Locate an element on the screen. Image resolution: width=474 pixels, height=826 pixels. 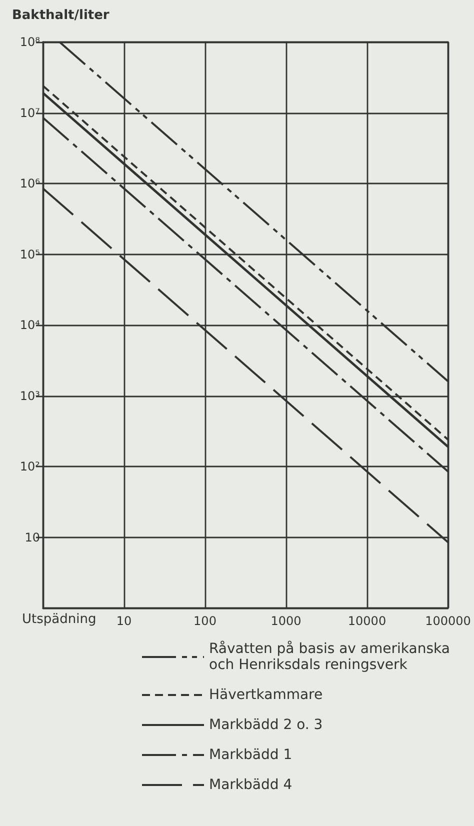
y-tick-label: 10⁵ is located at coordinates (30, 254).